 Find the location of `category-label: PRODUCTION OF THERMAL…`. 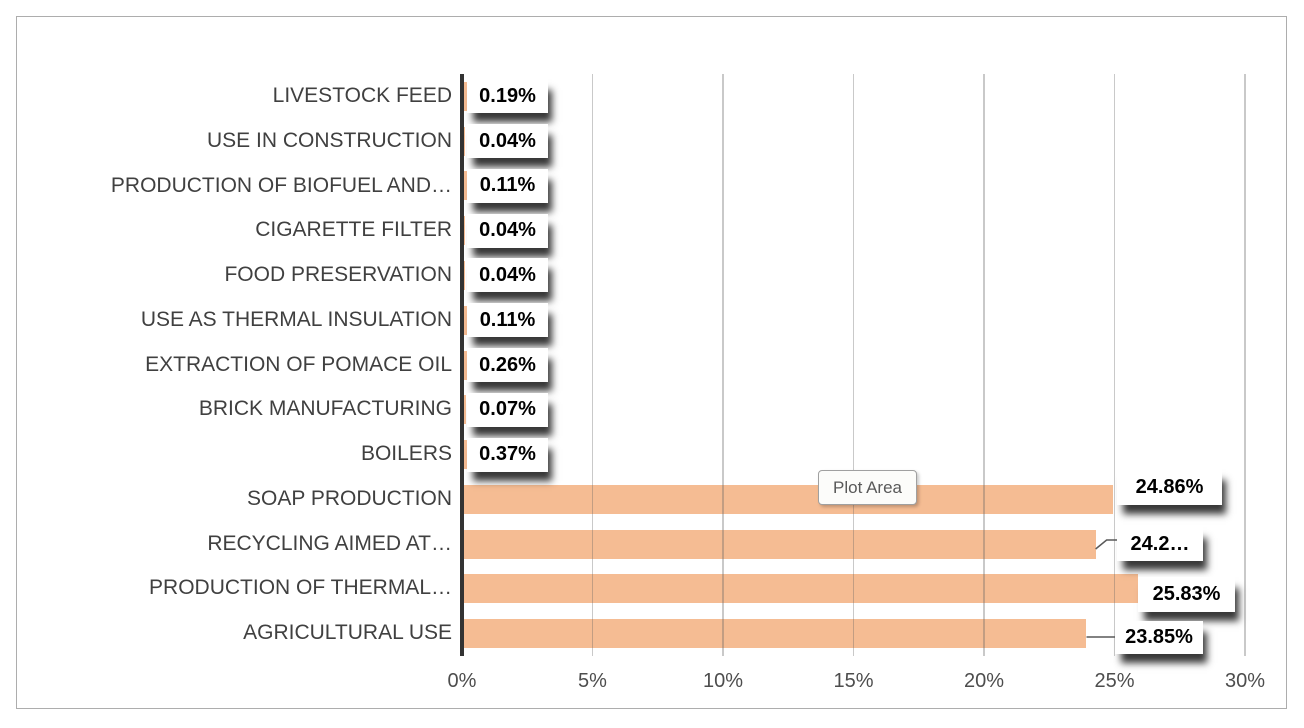

category-label: PRODUCTION OF THERMAL… is located at coordinates (300, 588).